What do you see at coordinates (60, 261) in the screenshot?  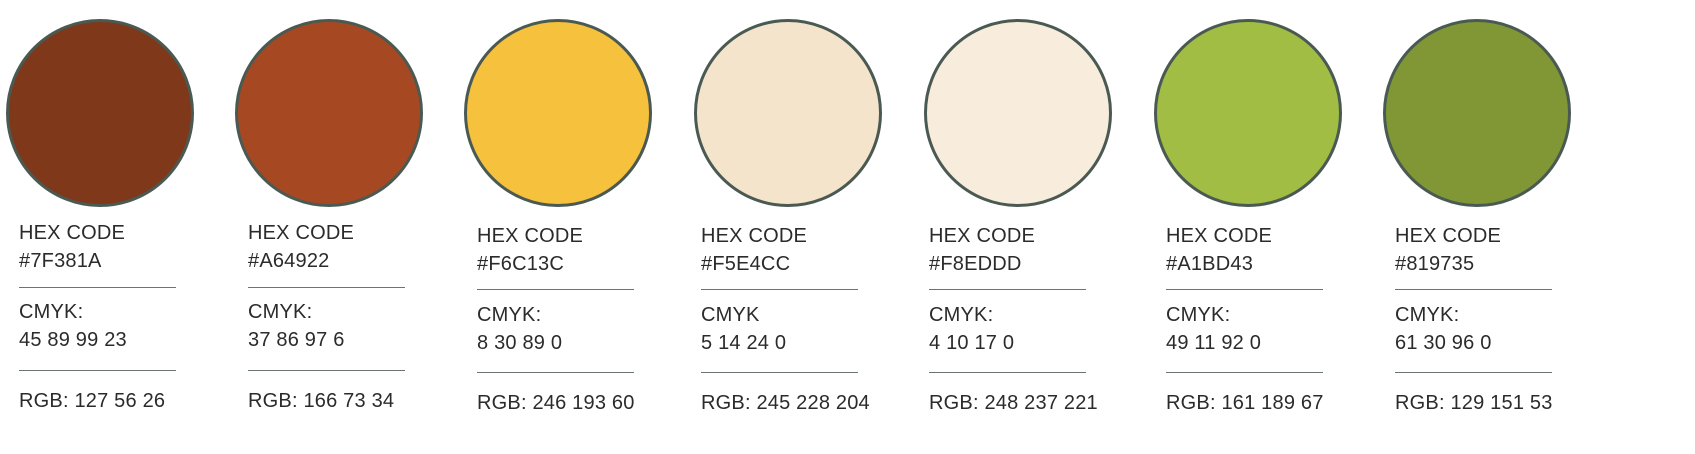 I see `hex-value: #7F381A` at bounding box center [60, 261].